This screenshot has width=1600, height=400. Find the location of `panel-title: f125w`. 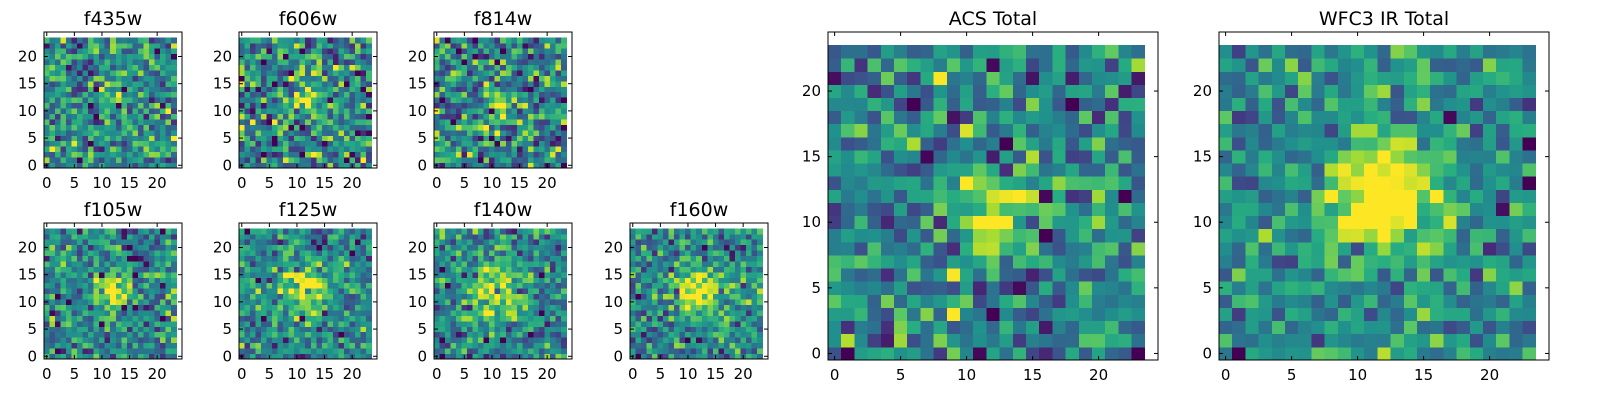

panel-title: f125w is located at coordinates (308, 210).